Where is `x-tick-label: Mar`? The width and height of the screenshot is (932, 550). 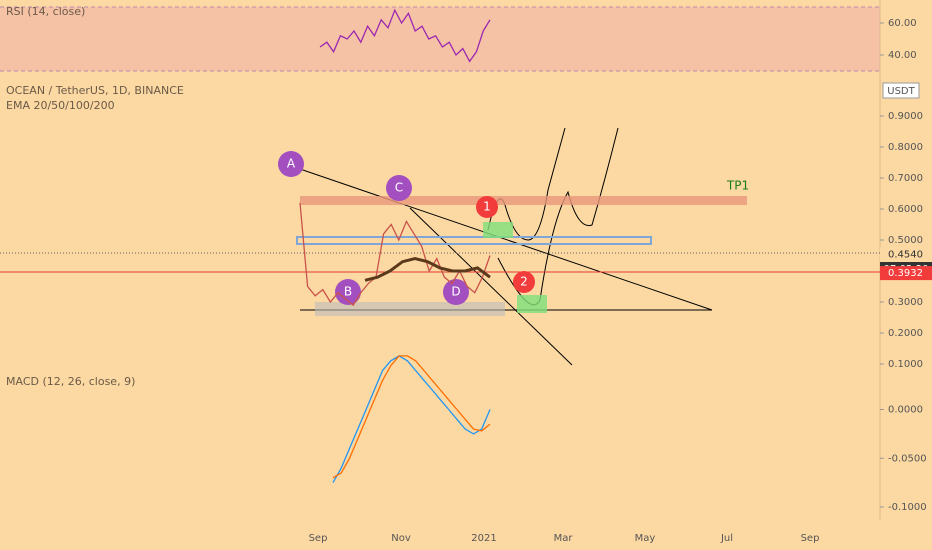 x-tick-label: Mar is located at coordinates (564, 538).